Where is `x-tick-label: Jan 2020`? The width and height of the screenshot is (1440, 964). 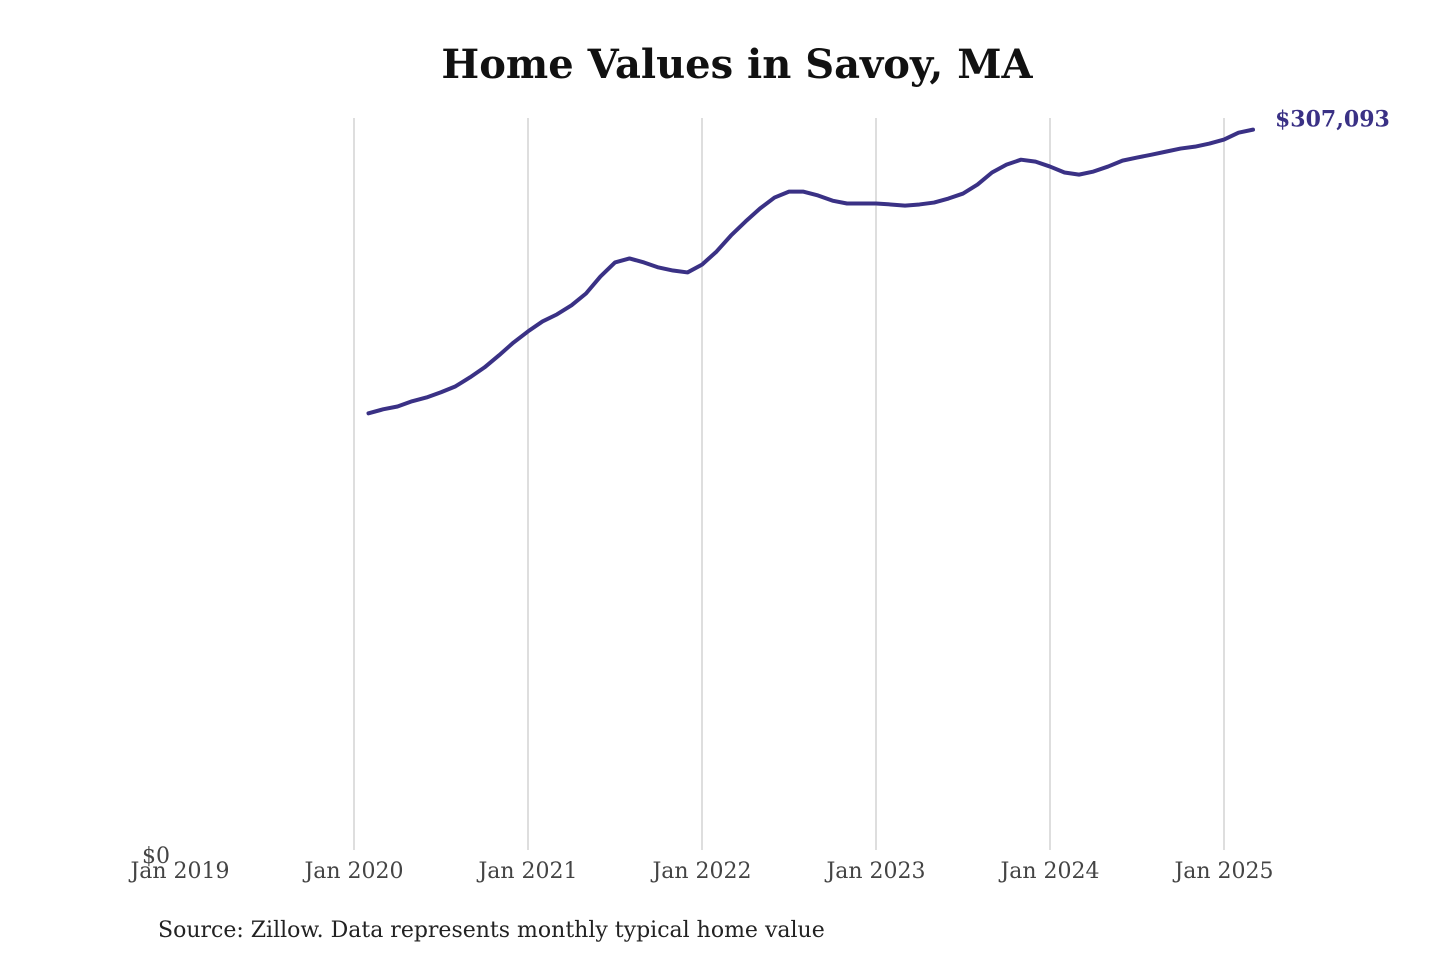
x-tick-label: Jan 2020 is located at coordinates (352, 871).